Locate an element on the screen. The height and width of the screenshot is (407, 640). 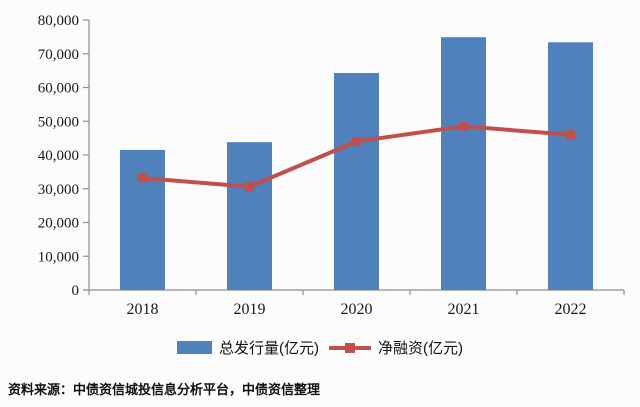
x-label-2021: 2021 is located at coordinates (464, 309).